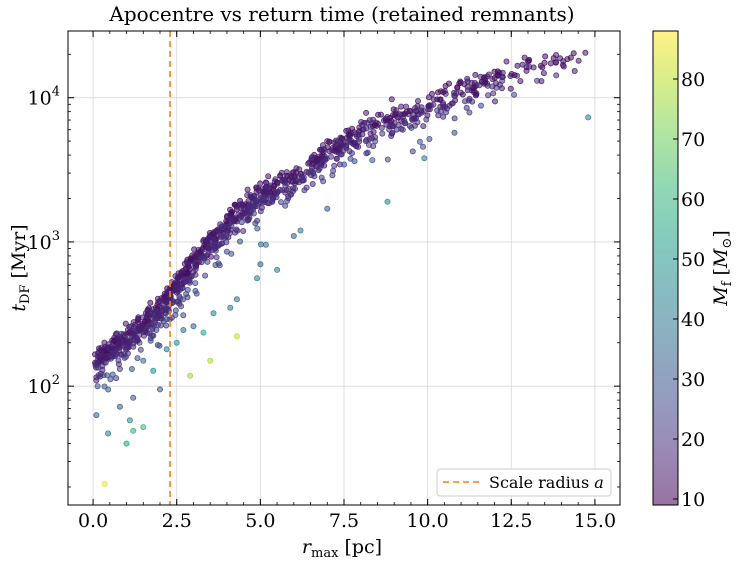  What do you see at coordinates (19, 254) in the screenshot?
I see `y-axis-label-unit: [Myr]` at bounding box center [19, 254].